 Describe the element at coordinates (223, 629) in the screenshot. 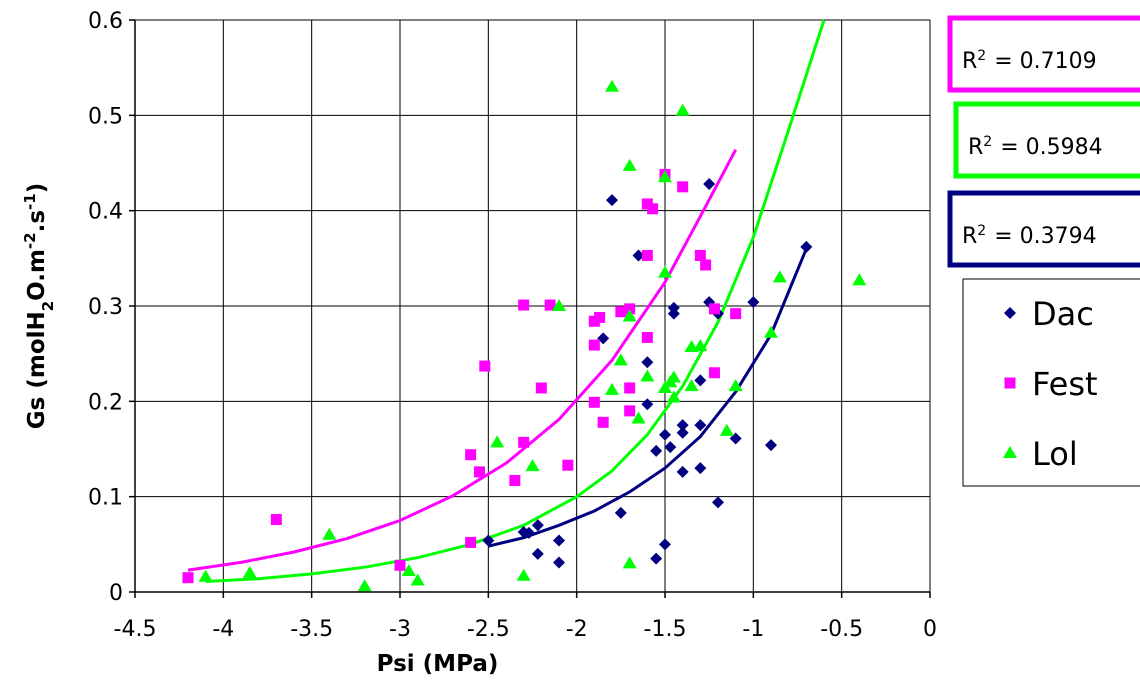

I see `x-tick-label: -4` at that location.